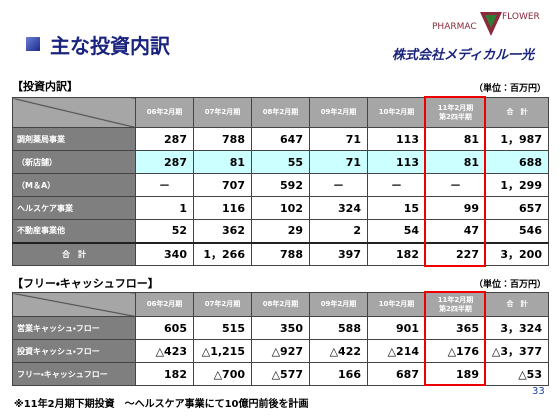 Image resolution: width=560 pixels, height=420 pixels. I want to click on cell: 1，266, so click(222, 254).